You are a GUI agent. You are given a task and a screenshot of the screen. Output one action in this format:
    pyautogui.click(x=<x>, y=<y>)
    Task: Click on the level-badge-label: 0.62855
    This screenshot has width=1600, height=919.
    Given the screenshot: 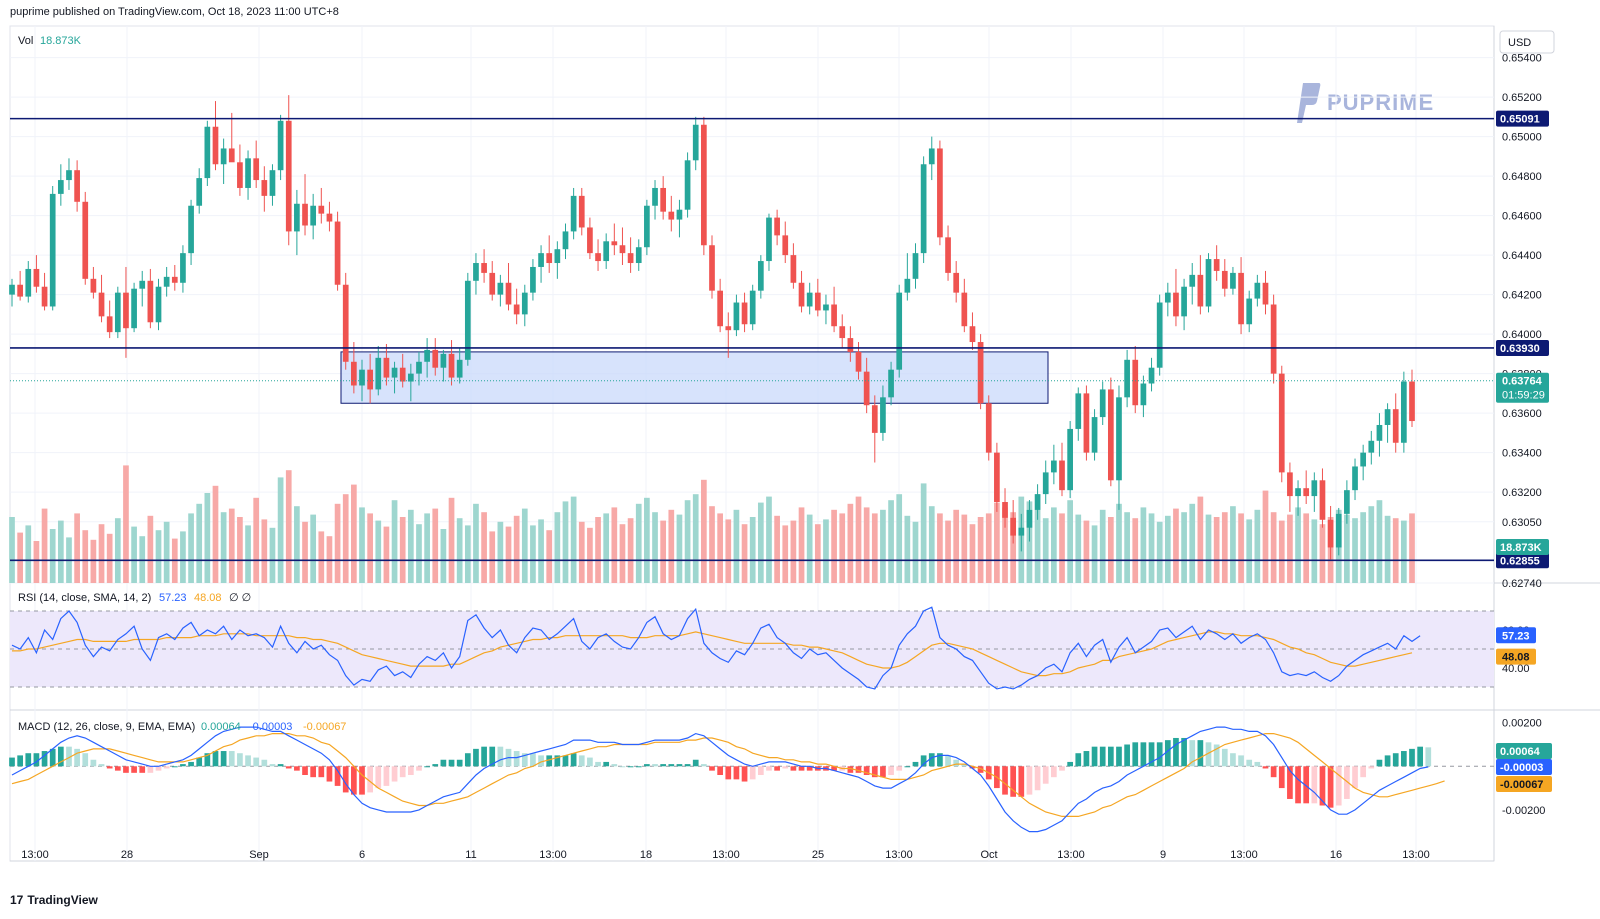 What is the action you would take?
    pyautogui.click(x=1520, y=561)
    